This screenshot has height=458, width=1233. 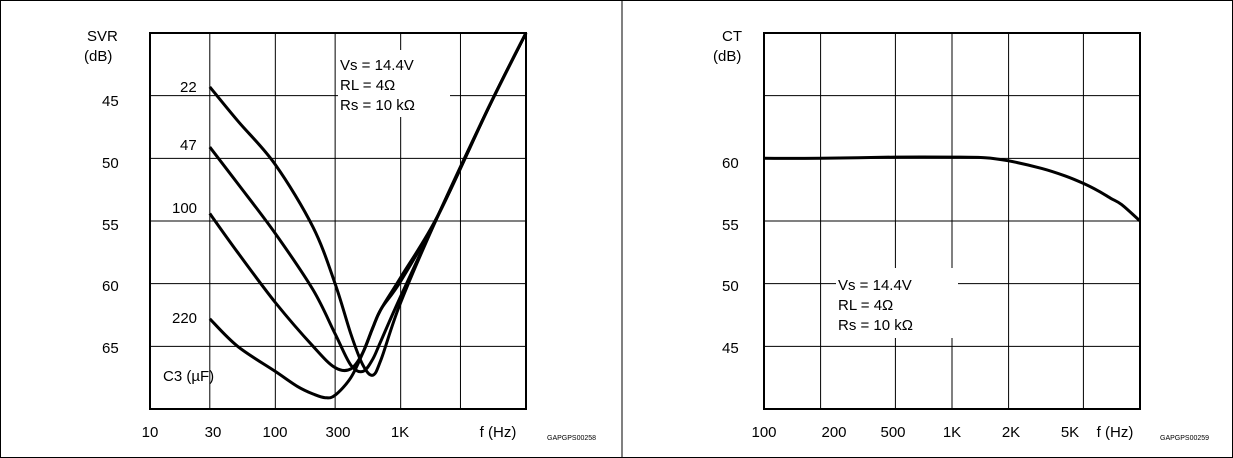 I want to click on ct-curve, so click(x=952, y=189).